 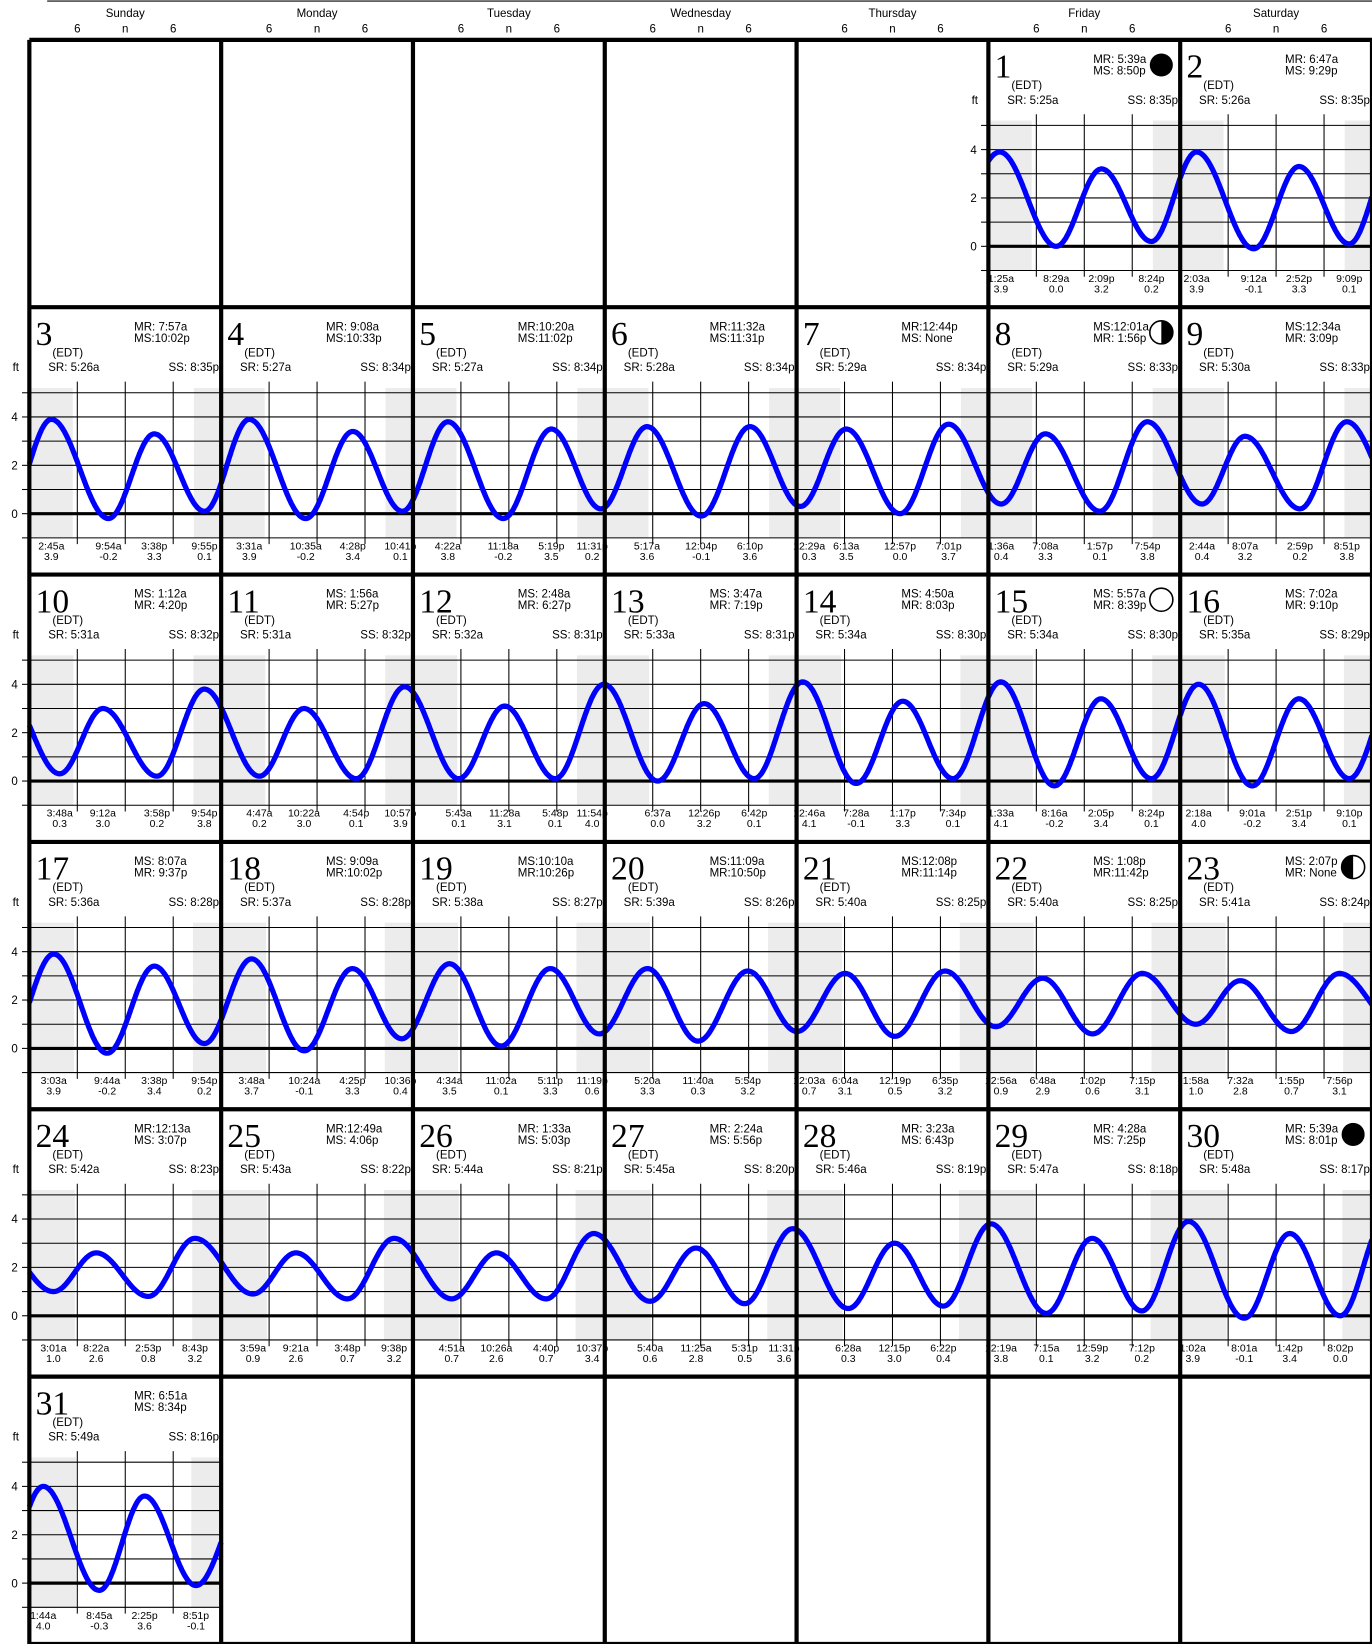 I want to click on moon-time: MS: 4:06p, so click(x=352, y=1141).